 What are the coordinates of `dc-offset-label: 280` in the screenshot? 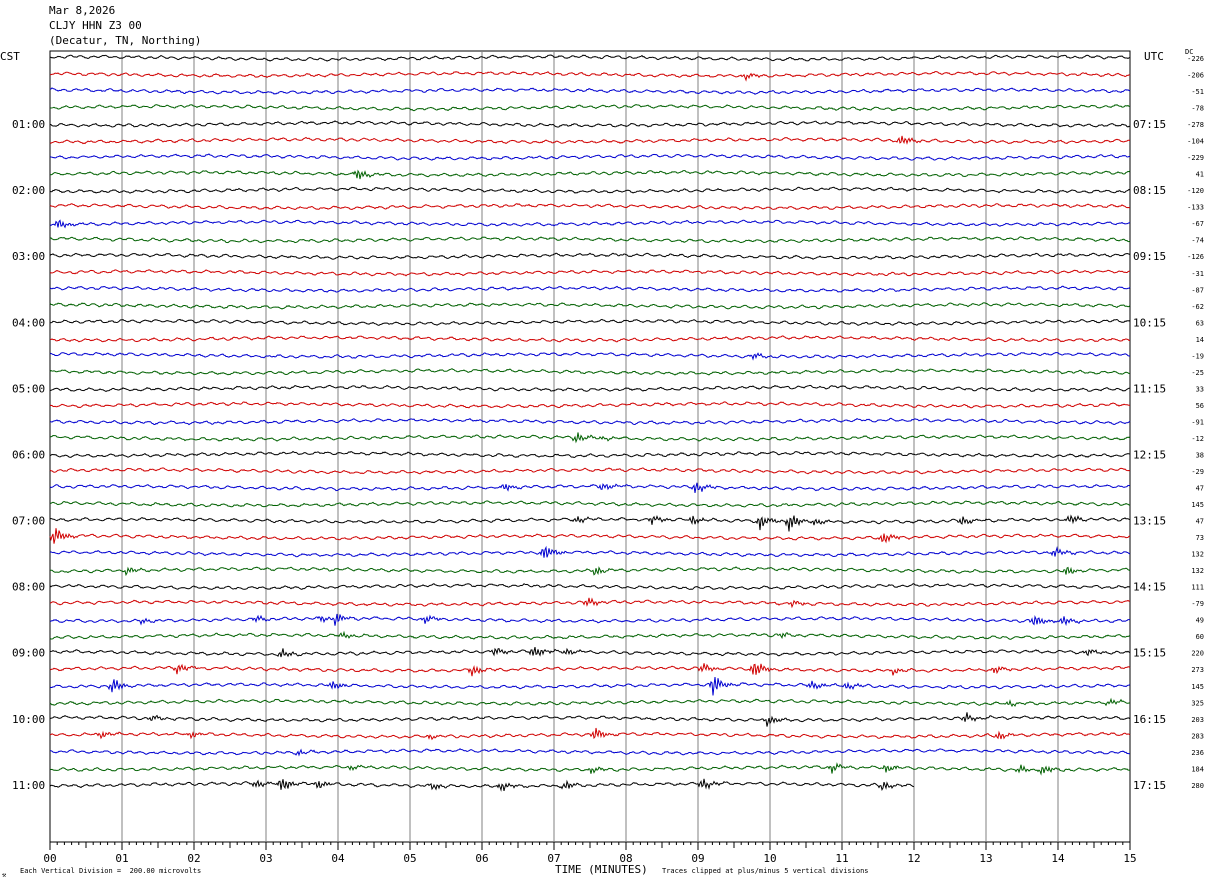 It's located at (1197, 786).